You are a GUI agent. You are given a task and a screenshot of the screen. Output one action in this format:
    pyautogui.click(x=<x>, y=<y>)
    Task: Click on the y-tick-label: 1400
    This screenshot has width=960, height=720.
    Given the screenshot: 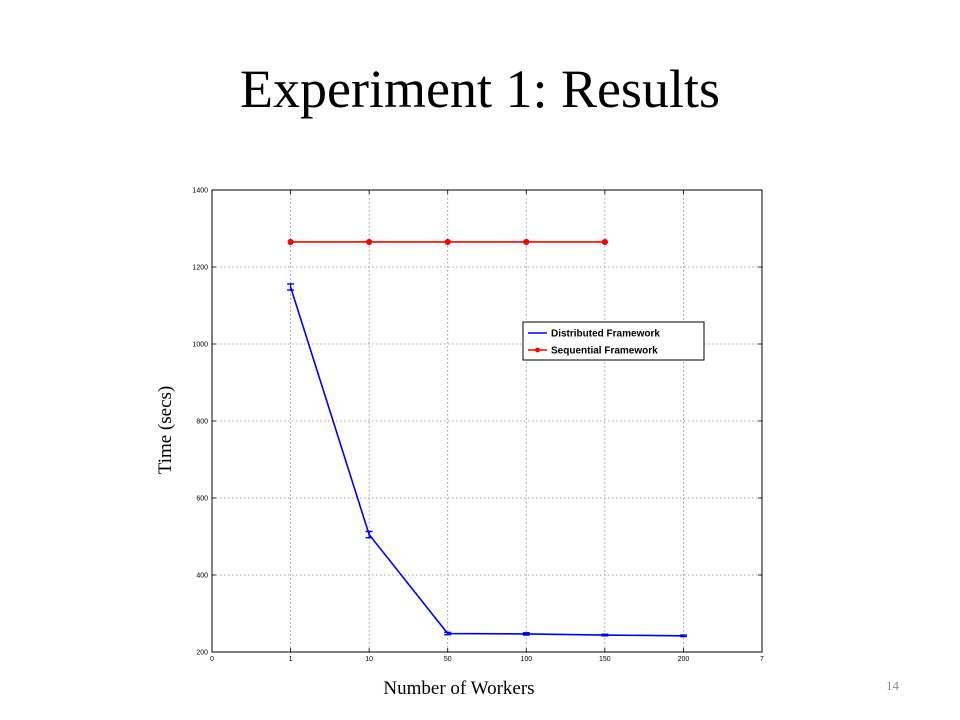 What is the action you would take?
    pyautogui.click(x=200, y=191)
    